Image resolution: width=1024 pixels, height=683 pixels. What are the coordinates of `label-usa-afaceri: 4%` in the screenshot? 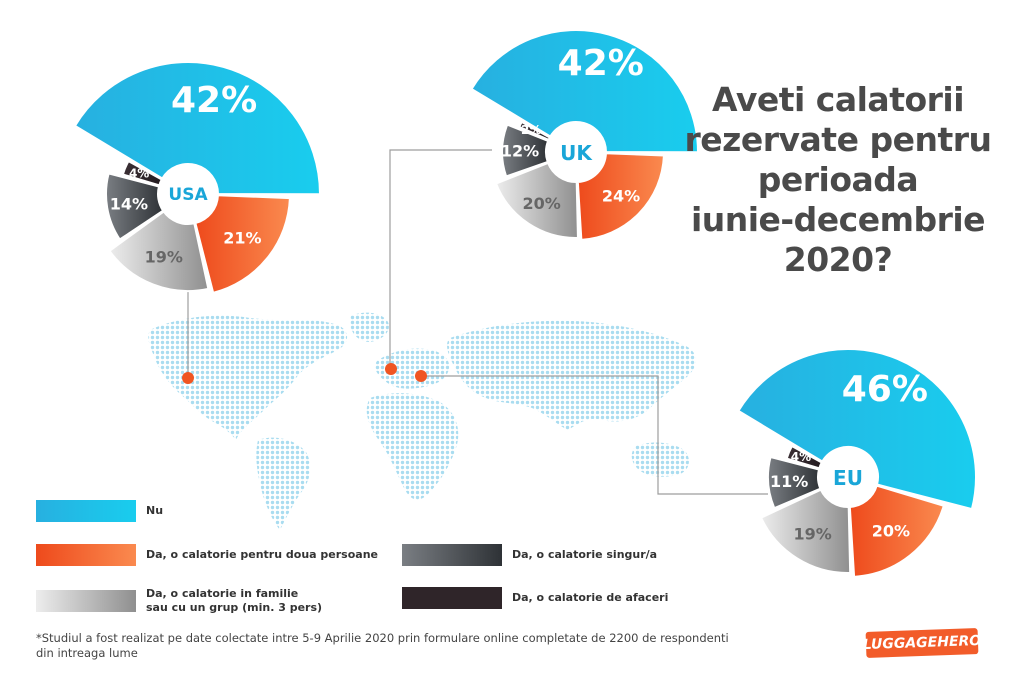 It's located at (139, 173).